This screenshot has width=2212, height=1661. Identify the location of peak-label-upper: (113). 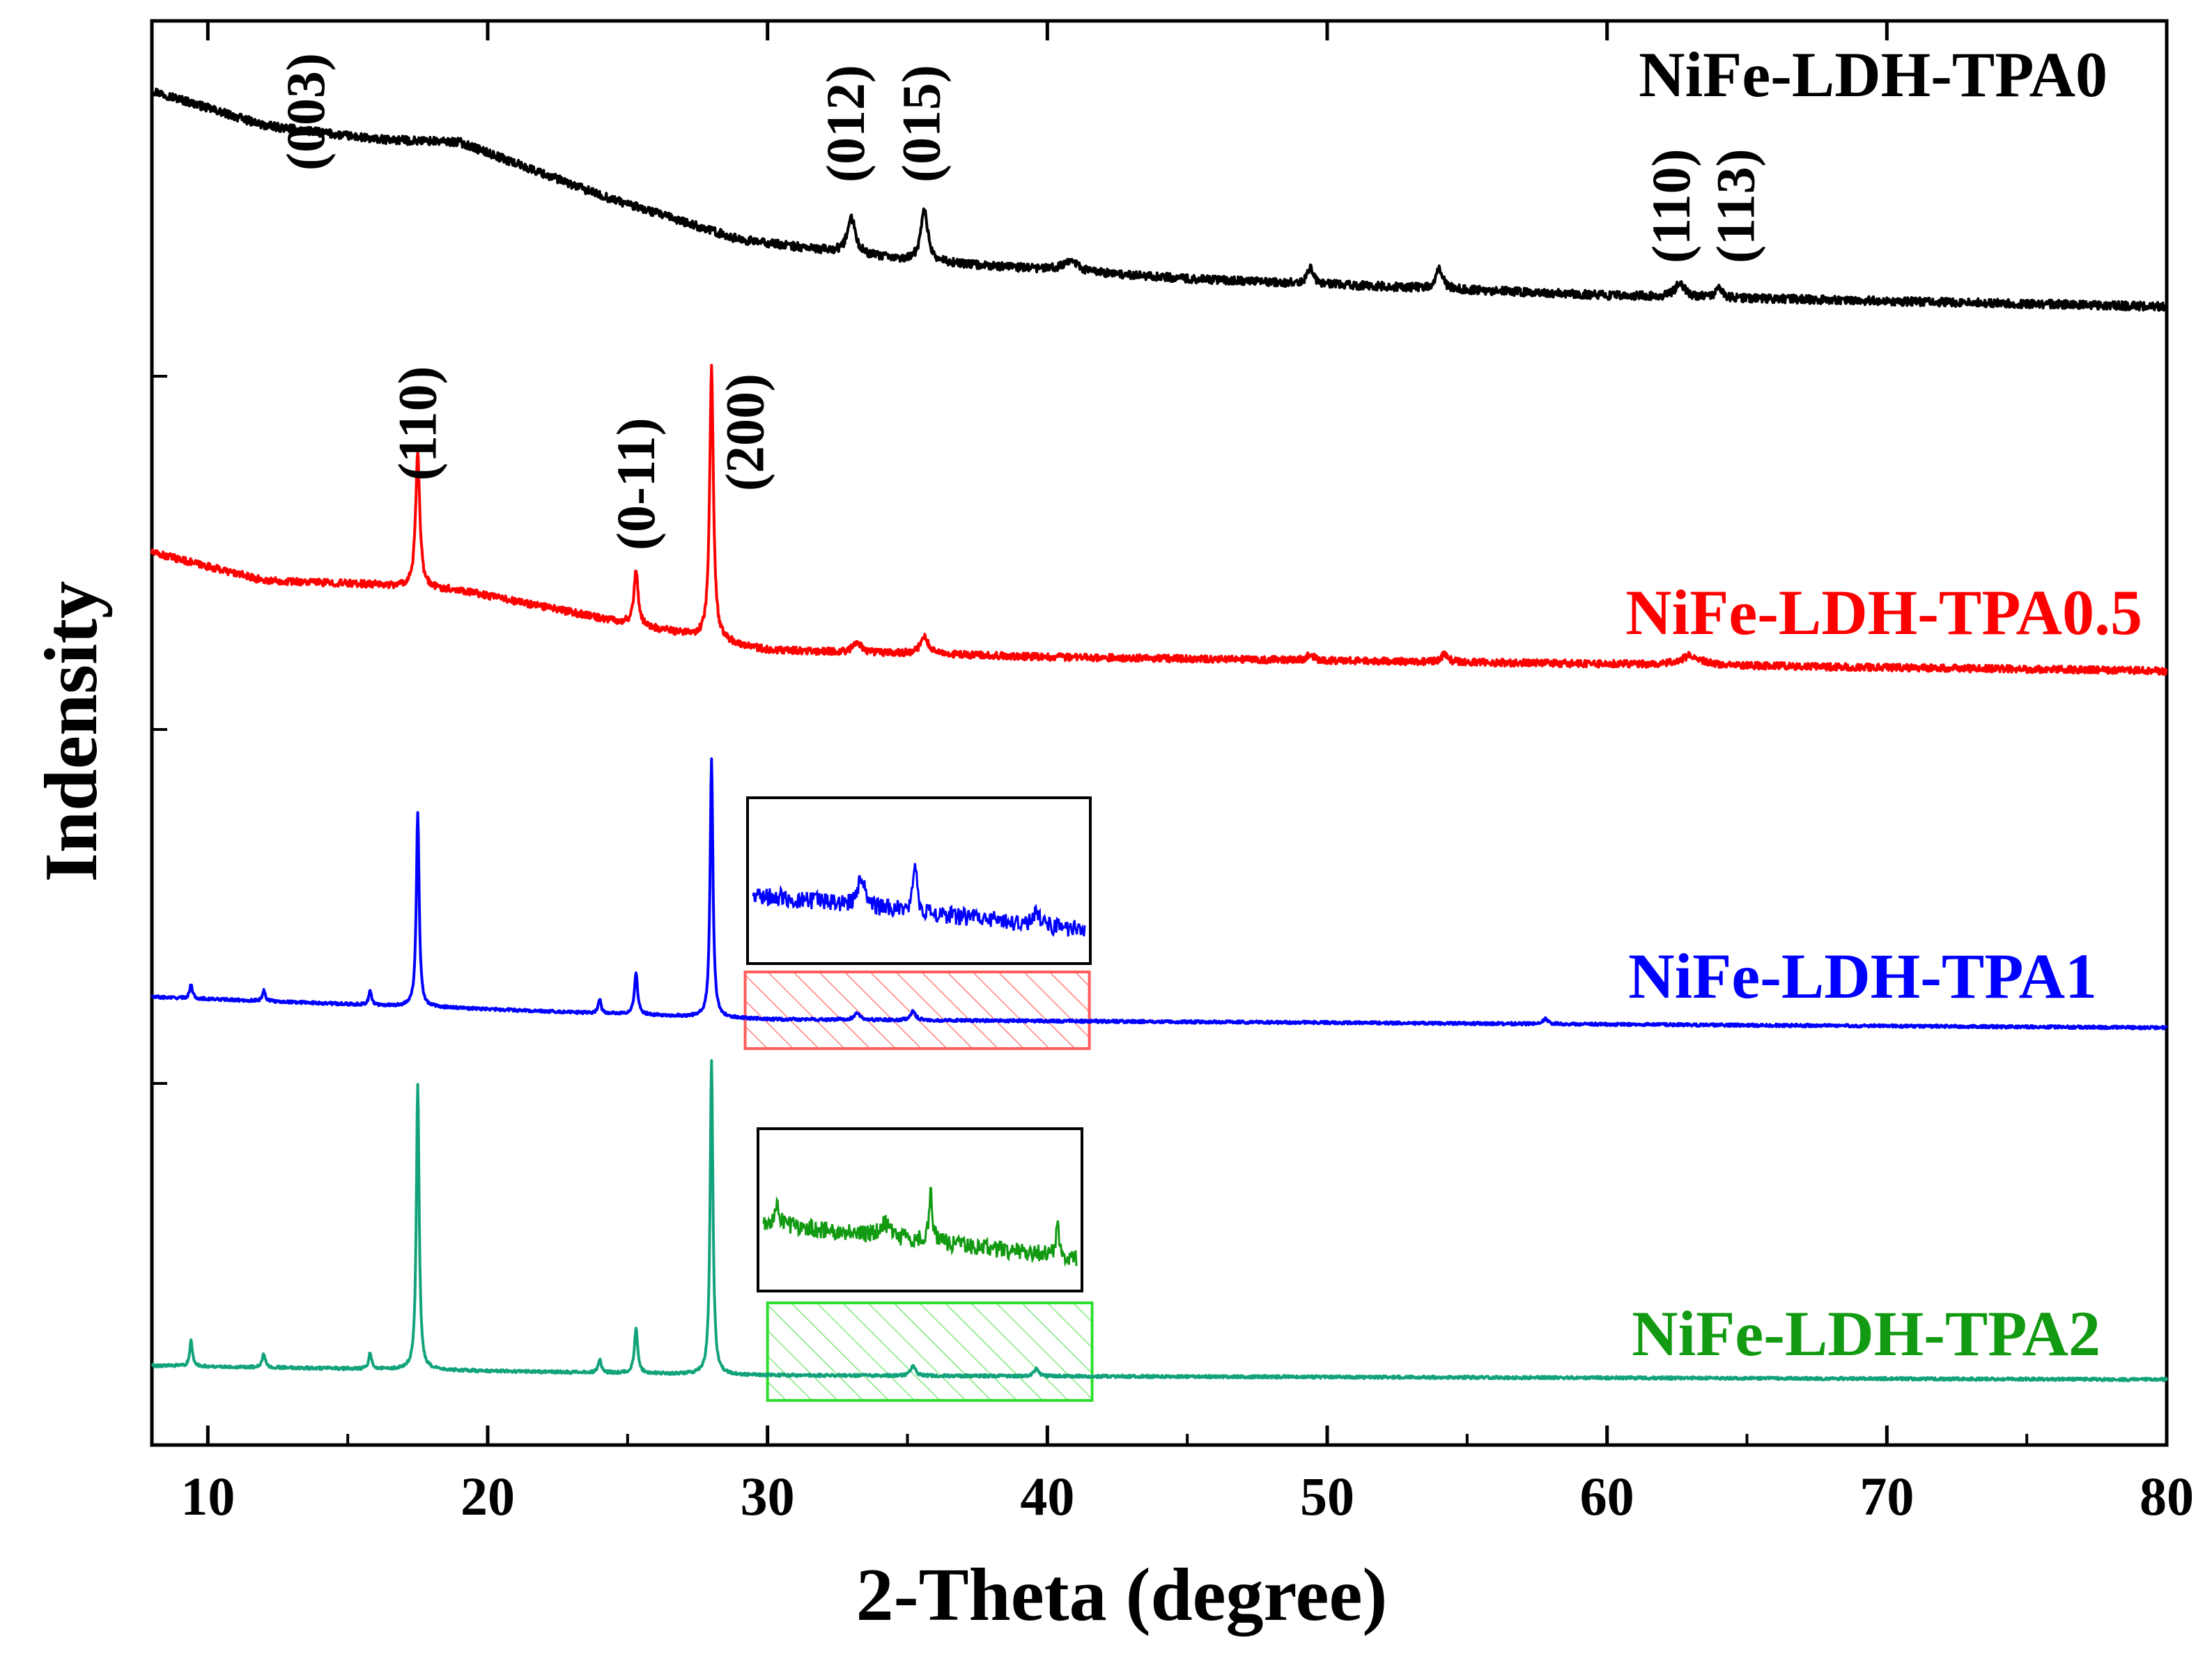
(1735, 205).